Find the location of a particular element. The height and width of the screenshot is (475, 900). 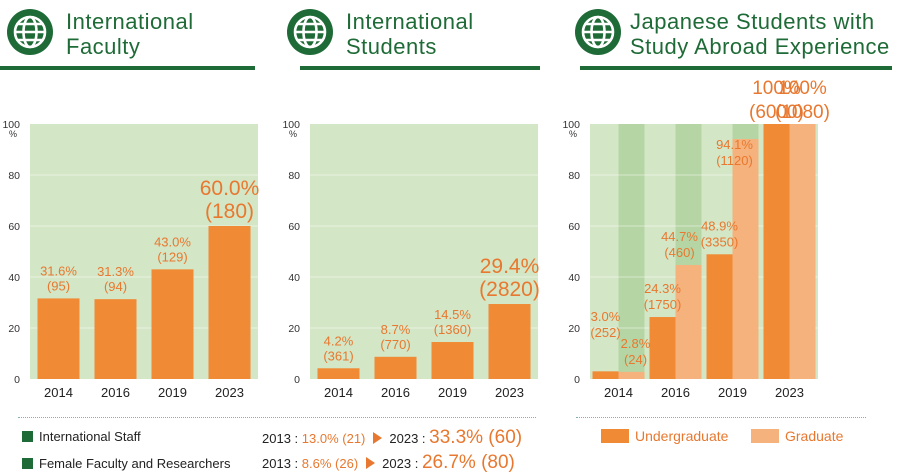

data-label-count: (1080) is located at coordinates (802, 112).